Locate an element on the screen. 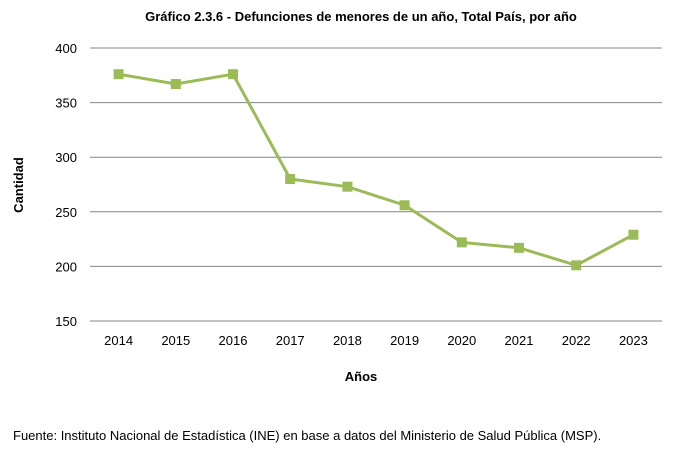 Image resolution: width=678 pixels, height=458 pixels. y-tick-label: 200 is located at coordinates (66, 266).